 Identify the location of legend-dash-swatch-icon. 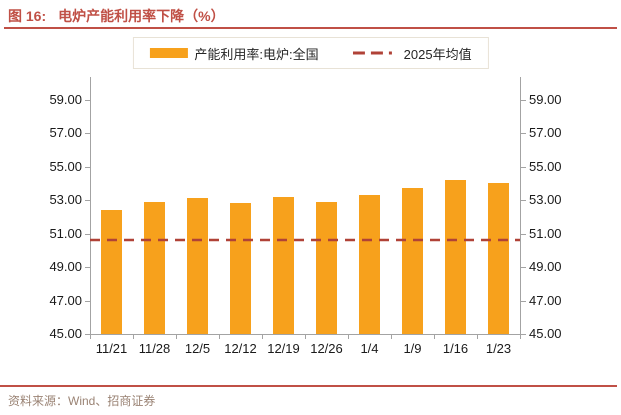
(374, 53).